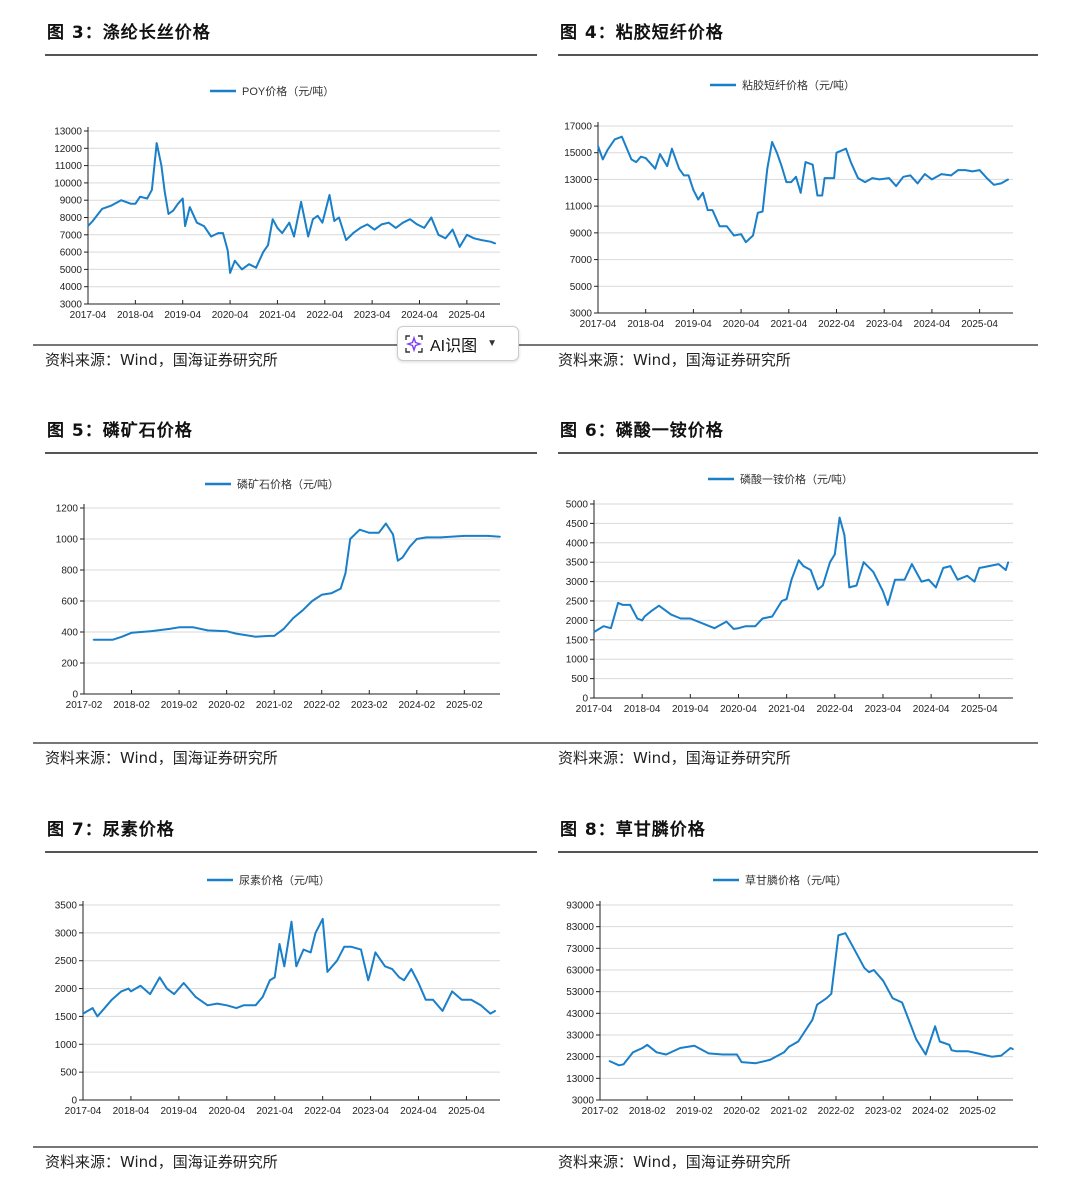  What do you see at coordinates (120, 431) in the screenshot?
I see `figure-title: 图 5：磷矿石价格` at bounding box center [120, 431].